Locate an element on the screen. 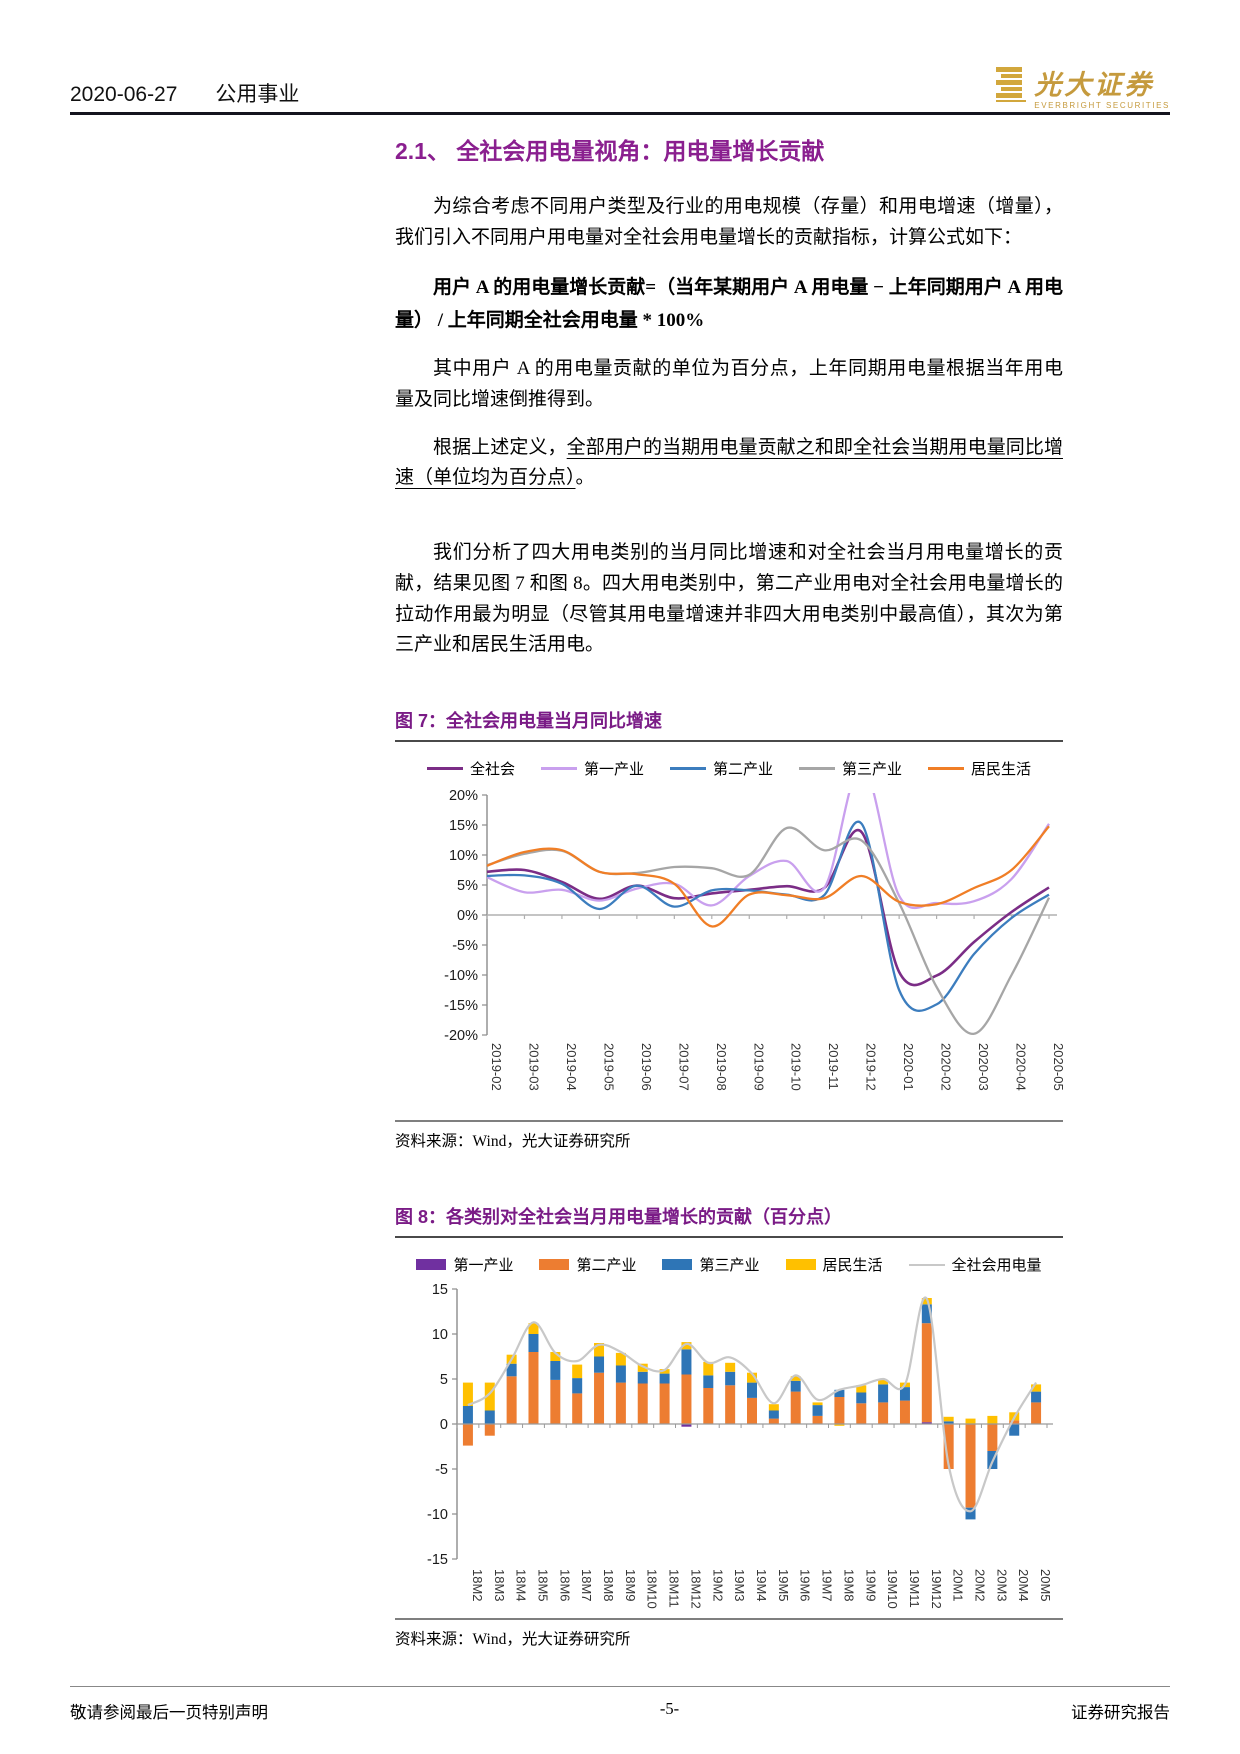  svg-text: 20M4 is located at coordinates (1023, 1585).